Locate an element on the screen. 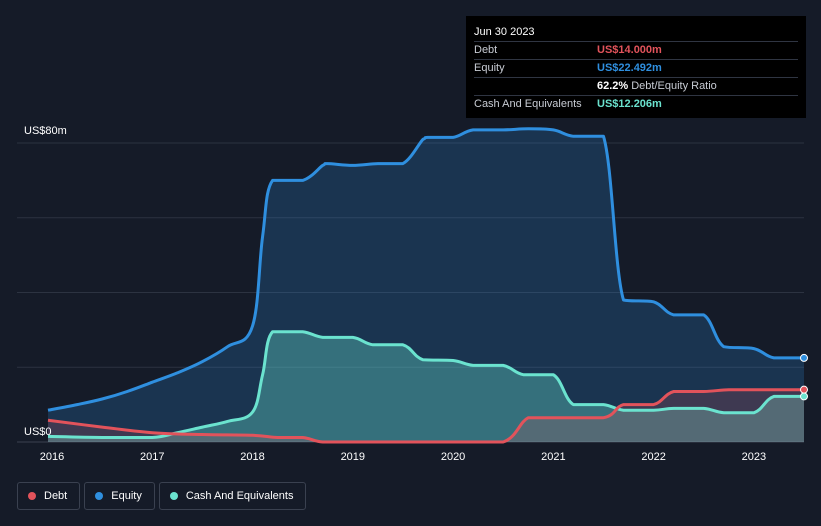 This screenshot has height=526, width=821. x-tick-label: 2022 is located at coordinates (653, 457).